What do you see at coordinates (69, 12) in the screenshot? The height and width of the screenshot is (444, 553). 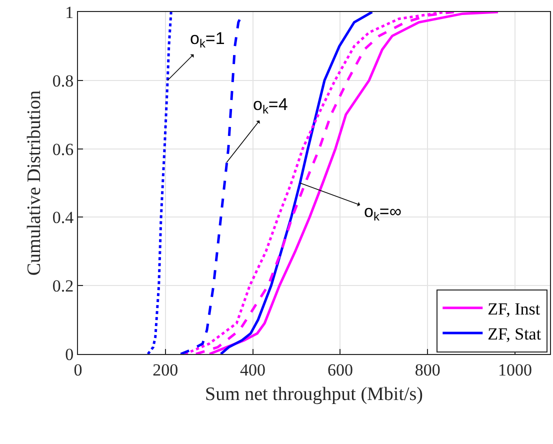 I see `y-tick-label: 1` at bounding box center [69, 12].